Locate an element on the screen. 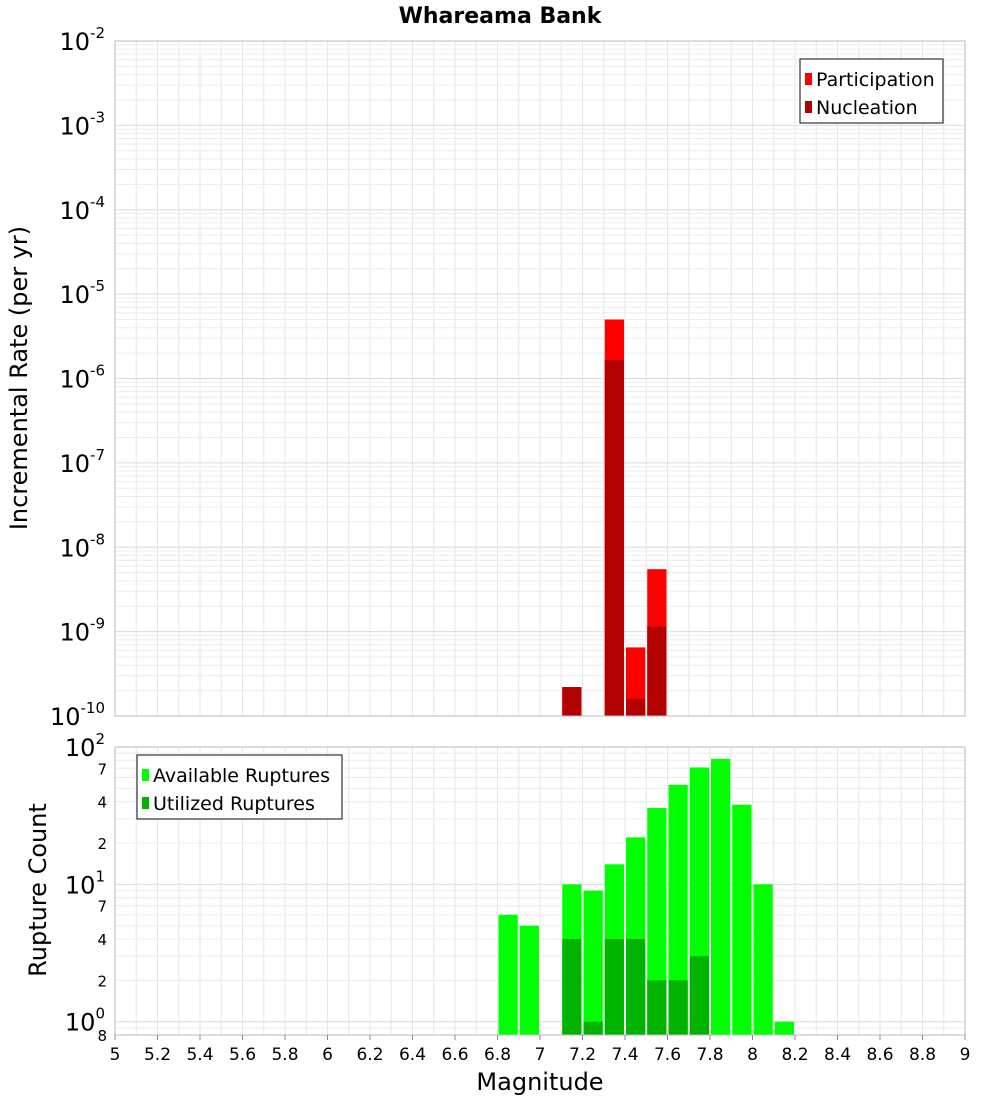  panel1-legend: Available Ruptures Utilized Ruptures is located at coordinates (239, 787).